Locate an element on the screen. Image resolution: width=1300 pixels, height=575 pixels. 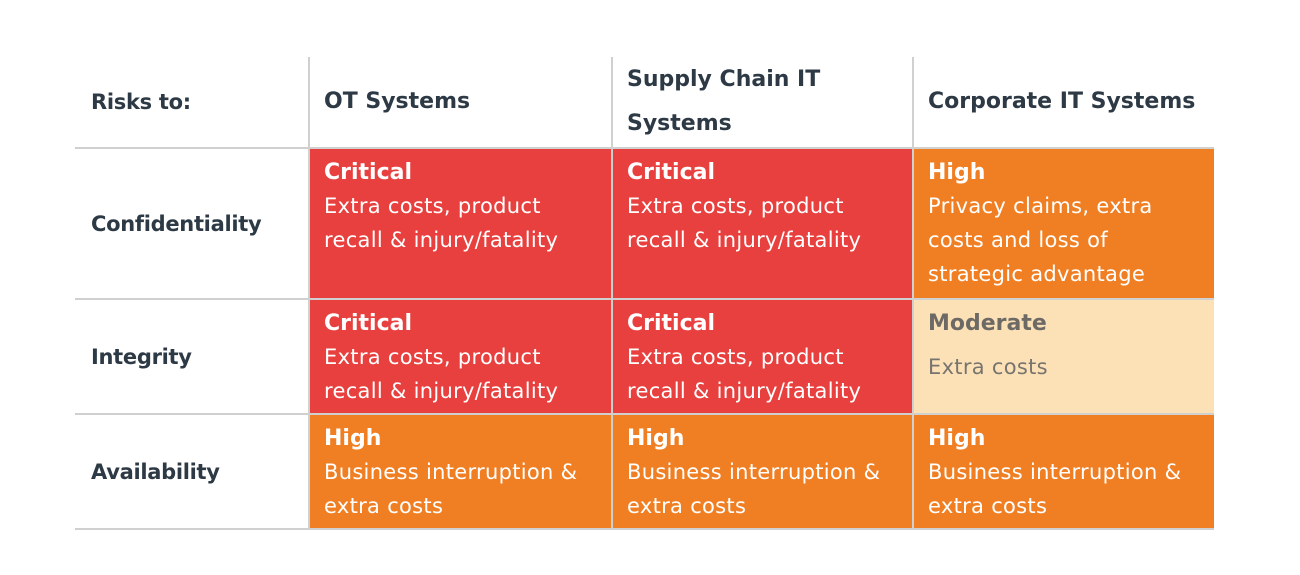
risk-cell: Moderate Extra costs is located at coordinates (1064, 357).